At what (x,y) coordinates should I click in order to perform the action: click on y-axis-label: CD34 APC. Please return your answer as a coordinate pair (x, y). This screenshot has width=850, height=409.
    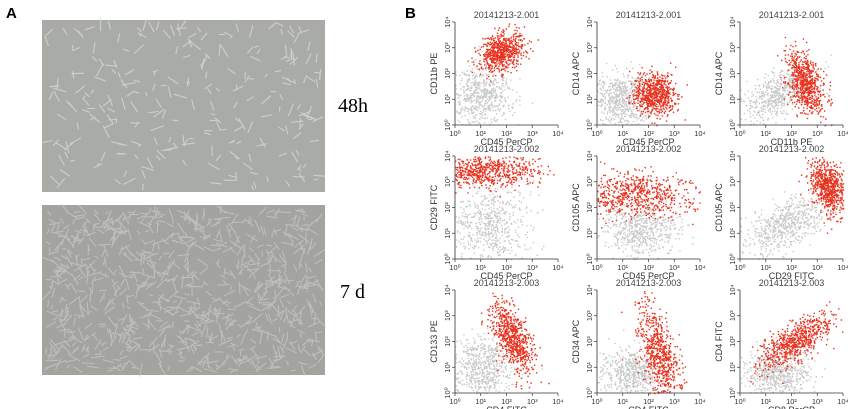
    Looking at the image, I should click on (576, 341).